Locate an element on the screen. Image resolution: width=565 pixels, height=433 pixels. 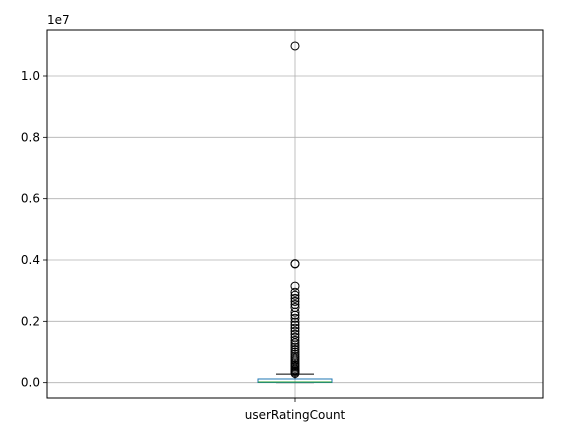
y-tick-label: 0.8 is located at coordinates (30, 137).